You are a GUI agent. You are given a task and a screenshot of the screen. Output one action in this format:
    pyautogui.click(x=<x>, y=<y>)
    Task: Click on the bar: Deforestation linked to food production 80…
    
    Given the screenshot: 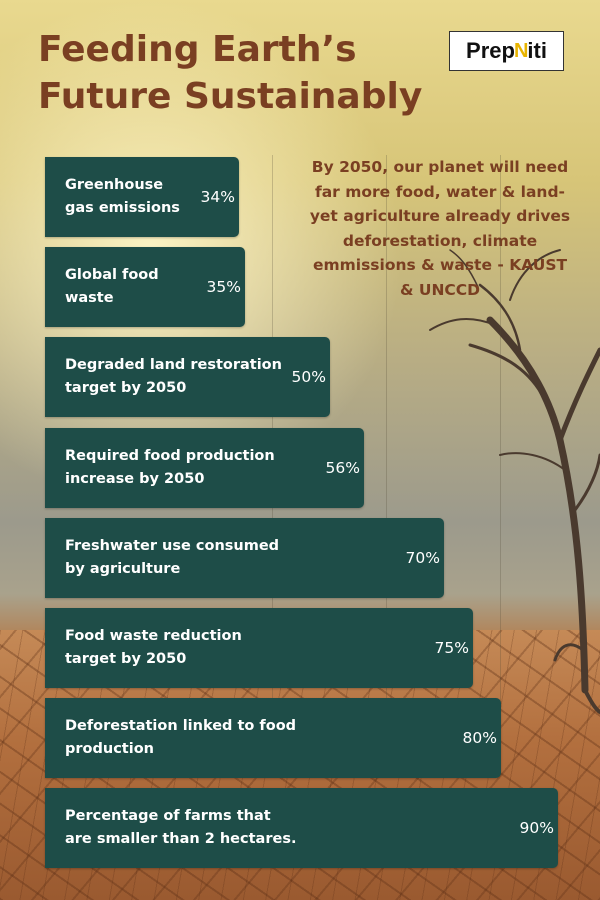 What is the action you would take?
    pyautogui.click(x=273, y=738)
    